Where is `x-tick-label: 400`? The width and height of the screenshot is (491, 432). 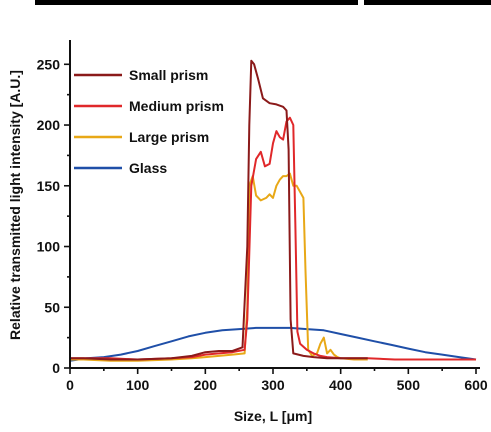 x-tick-label: 400 is located at coordinates (341, 385).